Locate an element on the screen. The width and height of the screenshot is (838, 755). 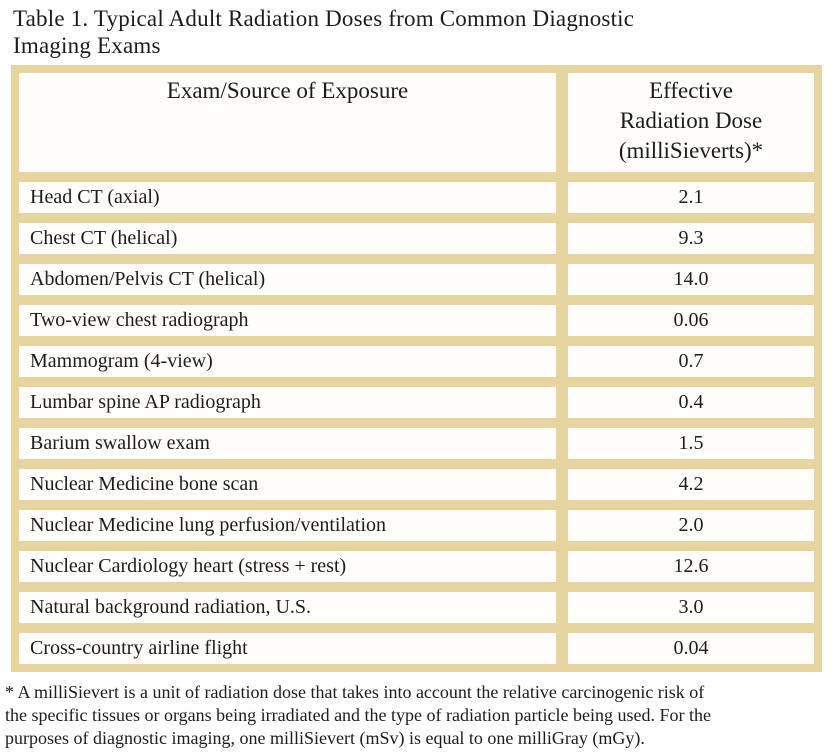
exam-cell: Nuclear Cardiology heart (stress + rest) is located at coordinates (287, 566).